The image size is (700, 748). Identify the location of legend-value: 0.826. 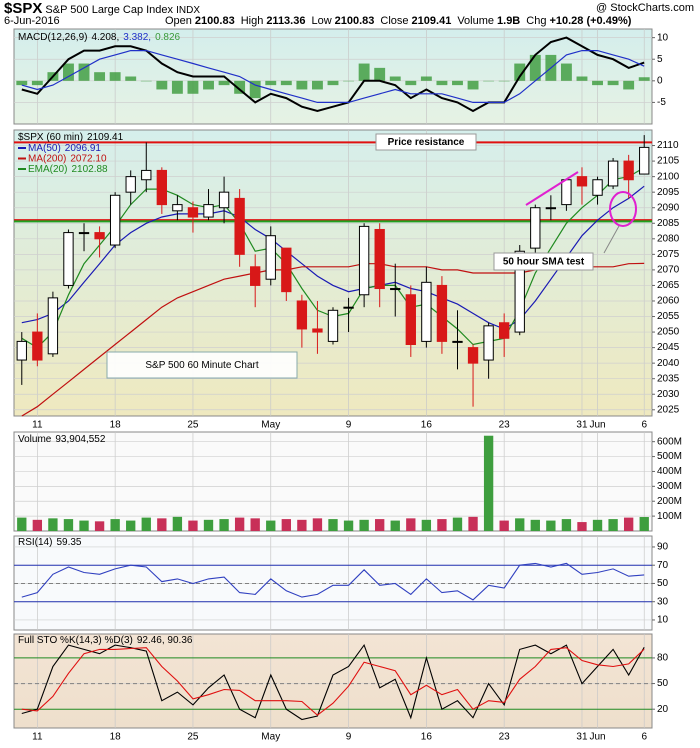
(167, 37).